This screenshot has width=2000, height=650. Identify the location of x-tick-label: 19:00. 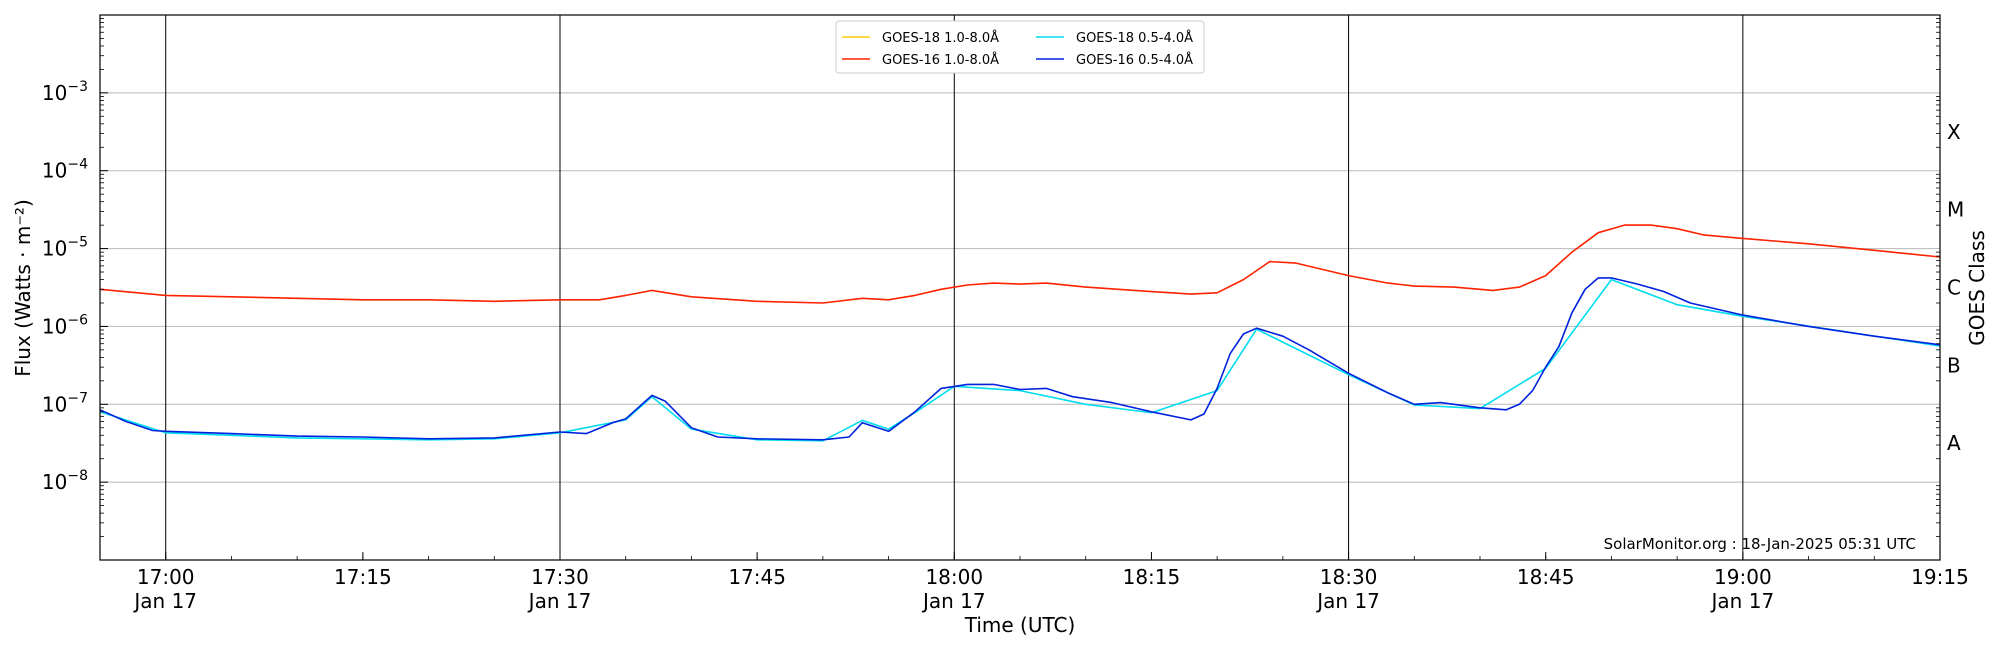
(1743, 577).